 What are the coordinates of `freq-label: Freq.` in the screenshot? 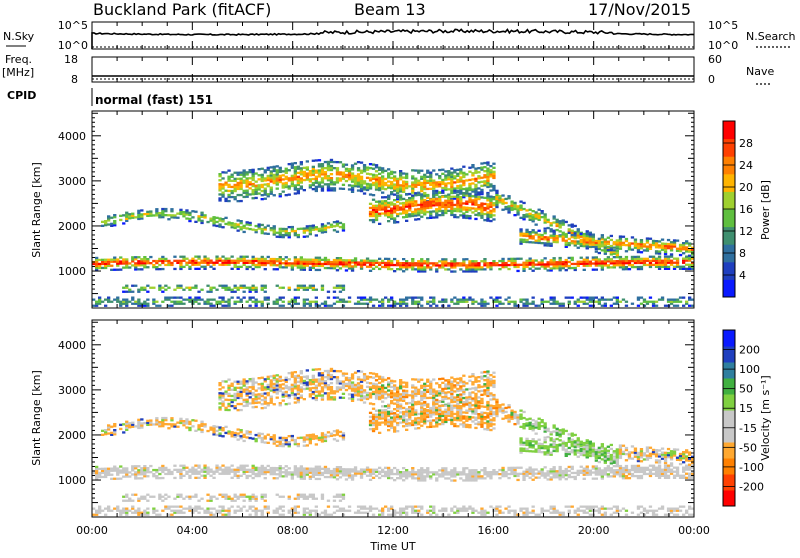 It's located at (18, 59).